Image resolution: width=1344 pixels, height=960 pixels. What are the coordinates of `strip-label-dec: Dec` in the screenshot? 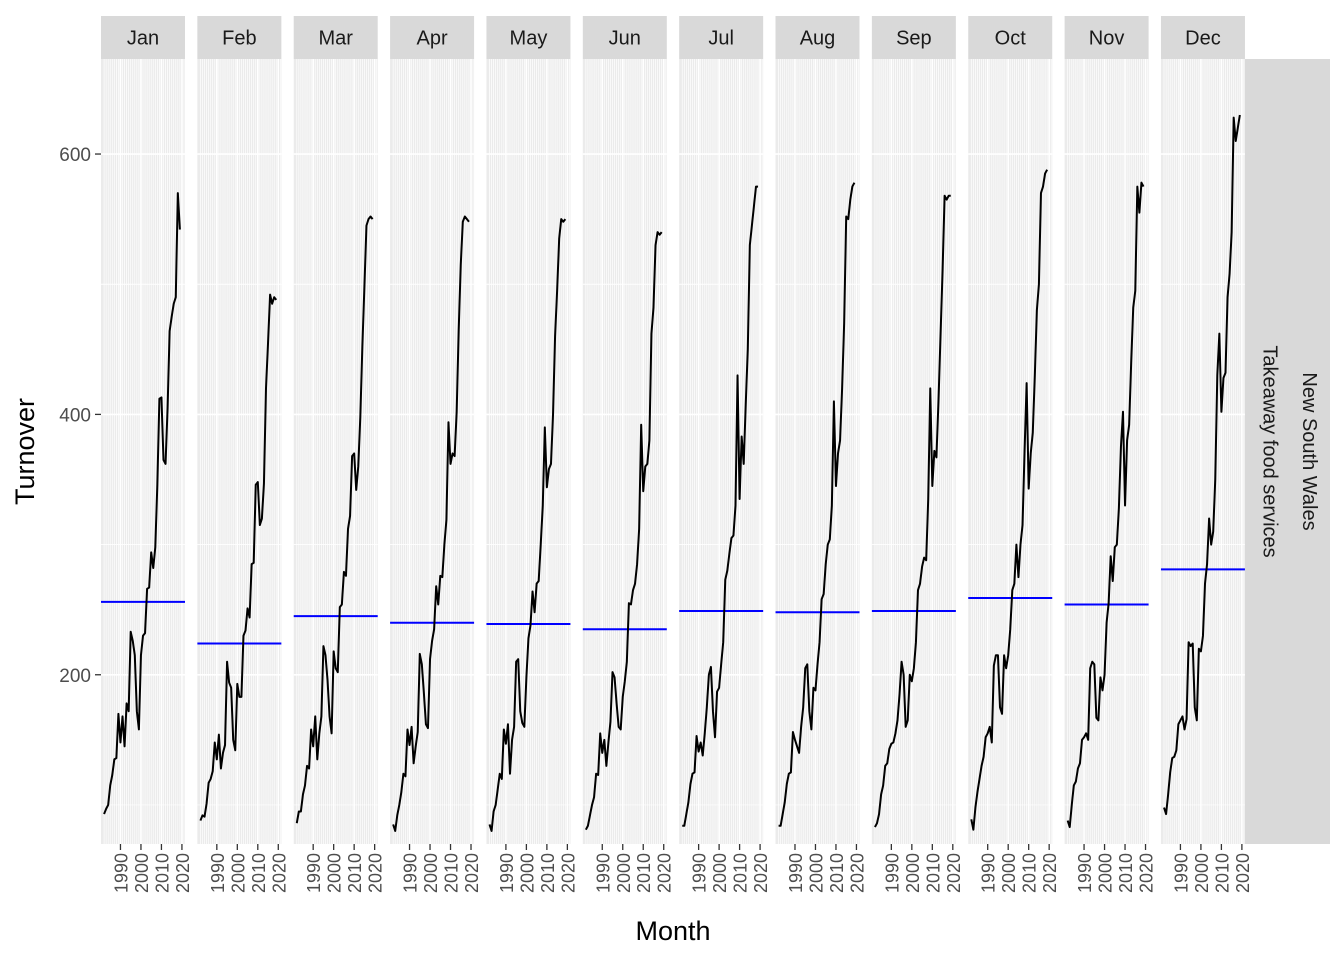 It's located at (1203, 39).